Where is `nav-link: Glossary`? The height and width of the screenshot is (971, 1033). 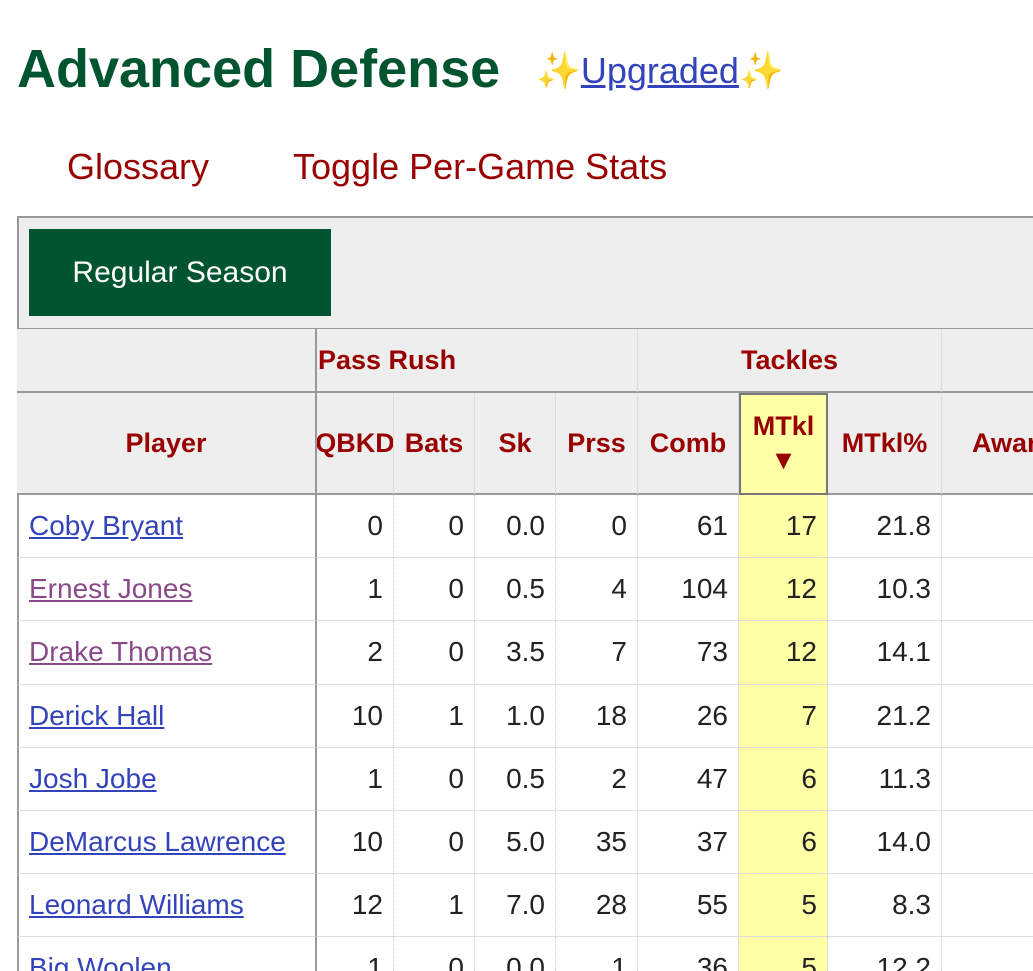 nav-link: Glossary is located at coordinates (138, 166).